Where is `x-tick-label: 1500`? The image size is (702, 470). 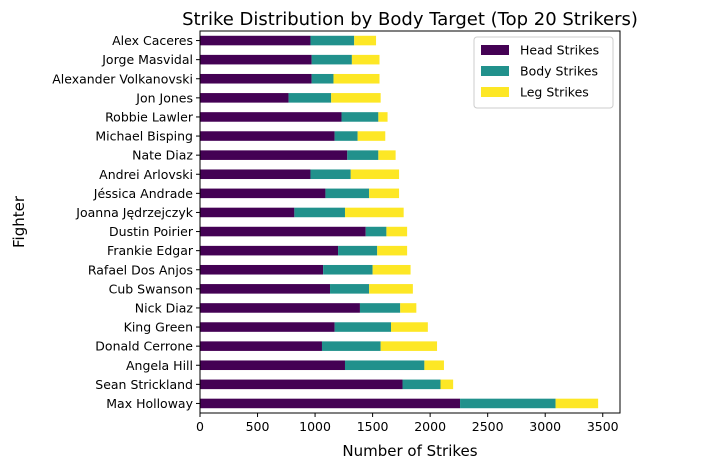
x-tick-label: 1500 is located at coordinates (373, 426).